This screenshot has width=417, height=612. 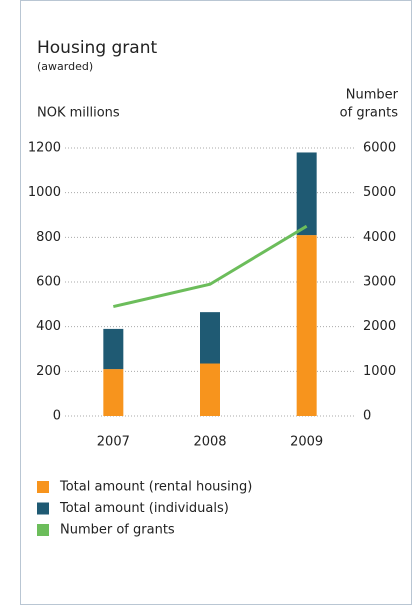 What do you see at coordinates (369, 113) in the screenshot?
I see `y2-axis-label: of grants` at bounding box center [369, 113].